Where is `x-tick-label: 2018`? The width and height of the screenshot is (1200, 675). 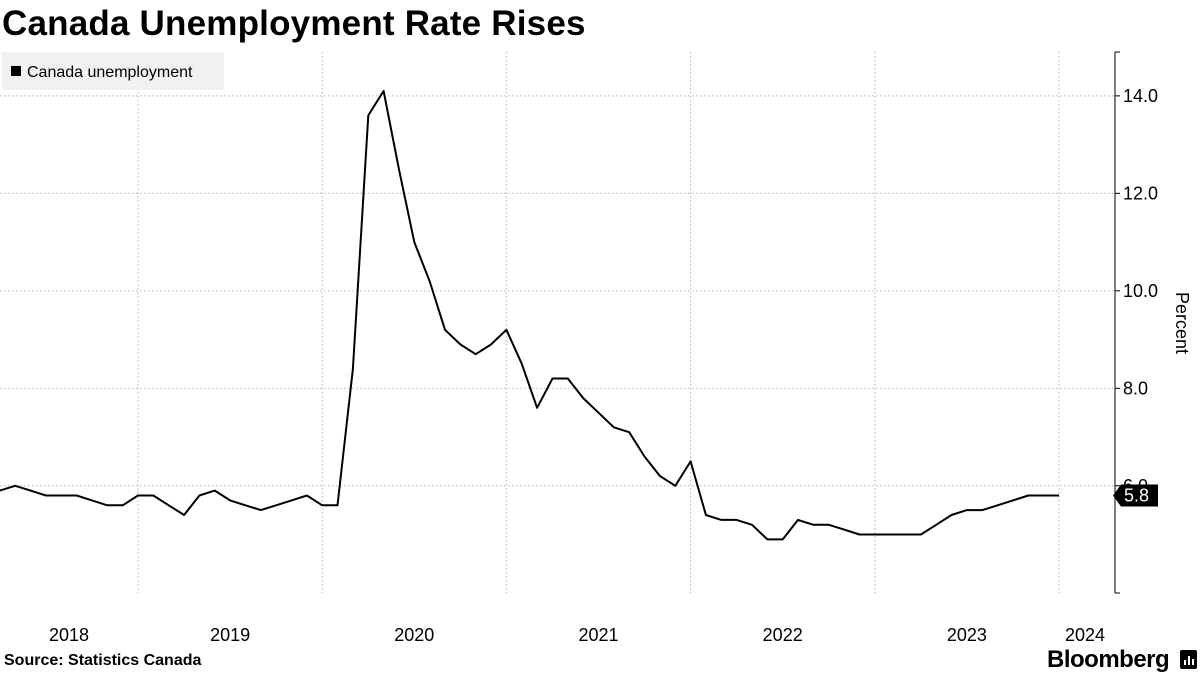
x-tick-label: 2018 is located at coordinates (69, 635).